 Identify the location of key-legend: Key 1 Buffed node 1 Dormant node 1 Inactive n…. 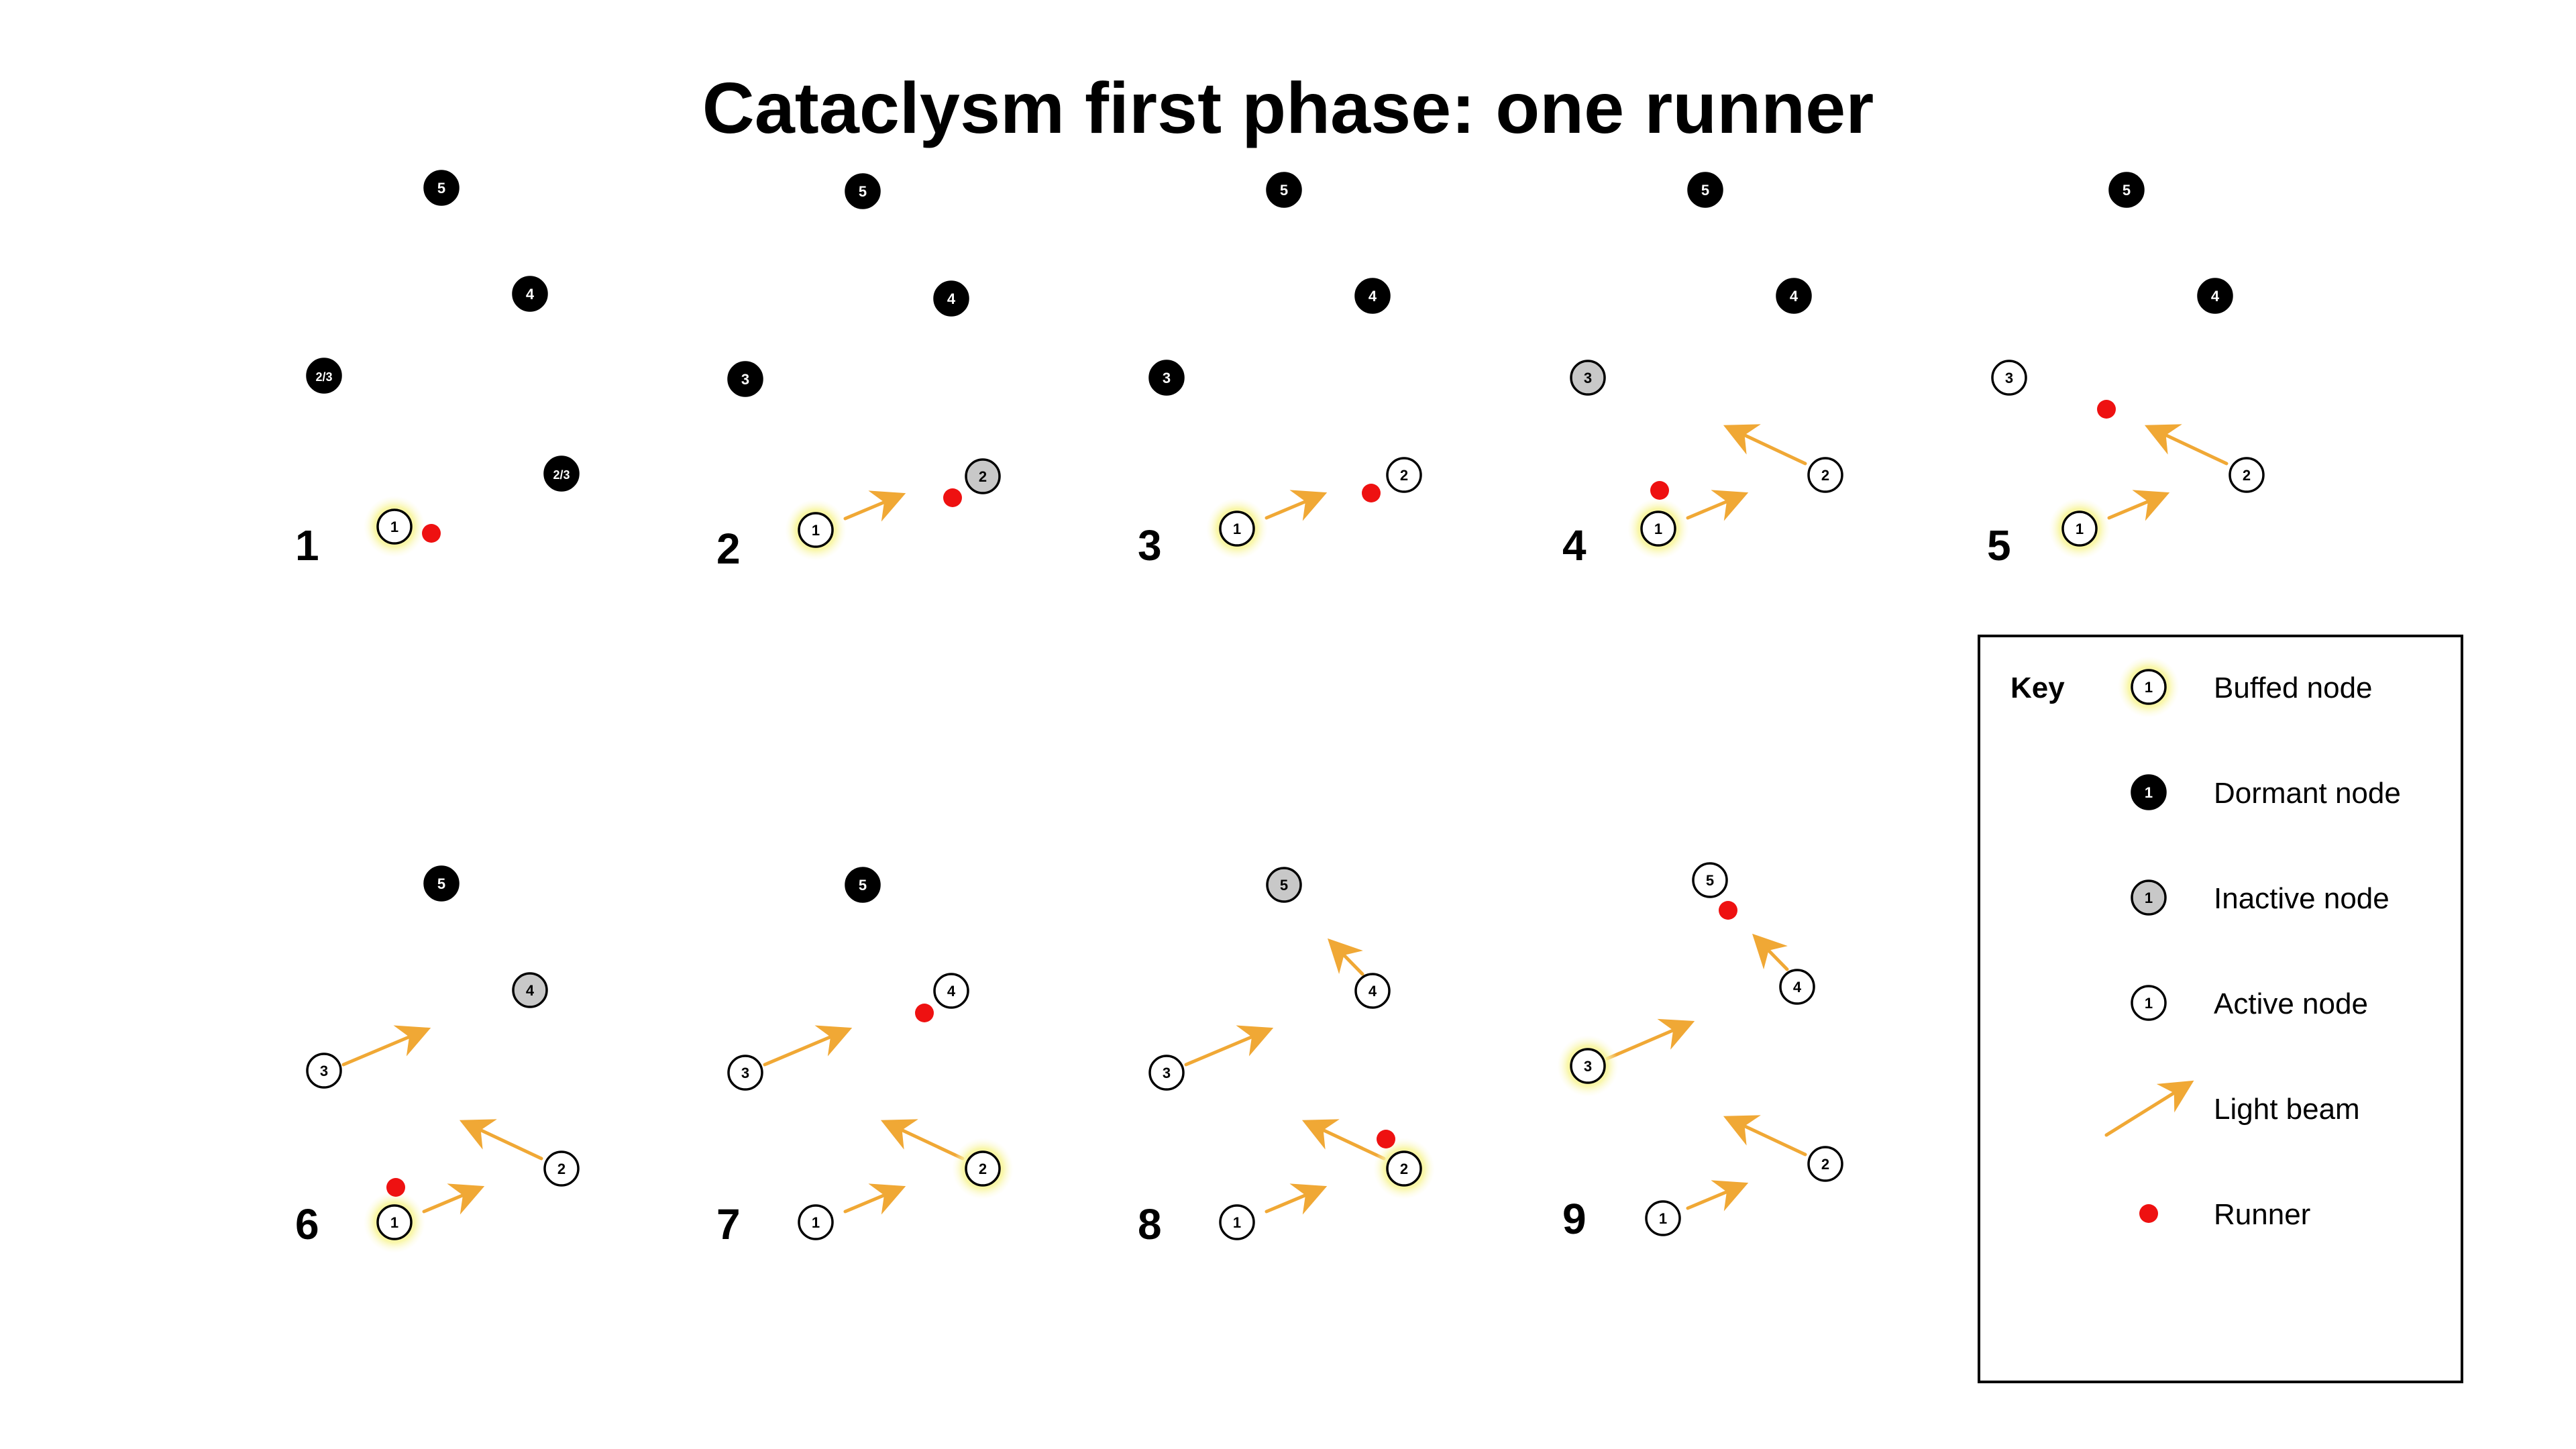
(2220, 1009).